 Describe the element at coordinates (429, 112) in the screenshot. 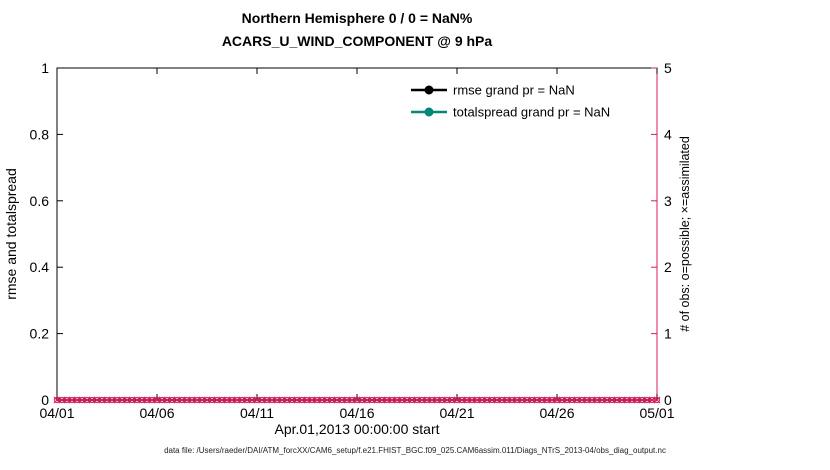

I see `legend-marker-totalspread` at that location.